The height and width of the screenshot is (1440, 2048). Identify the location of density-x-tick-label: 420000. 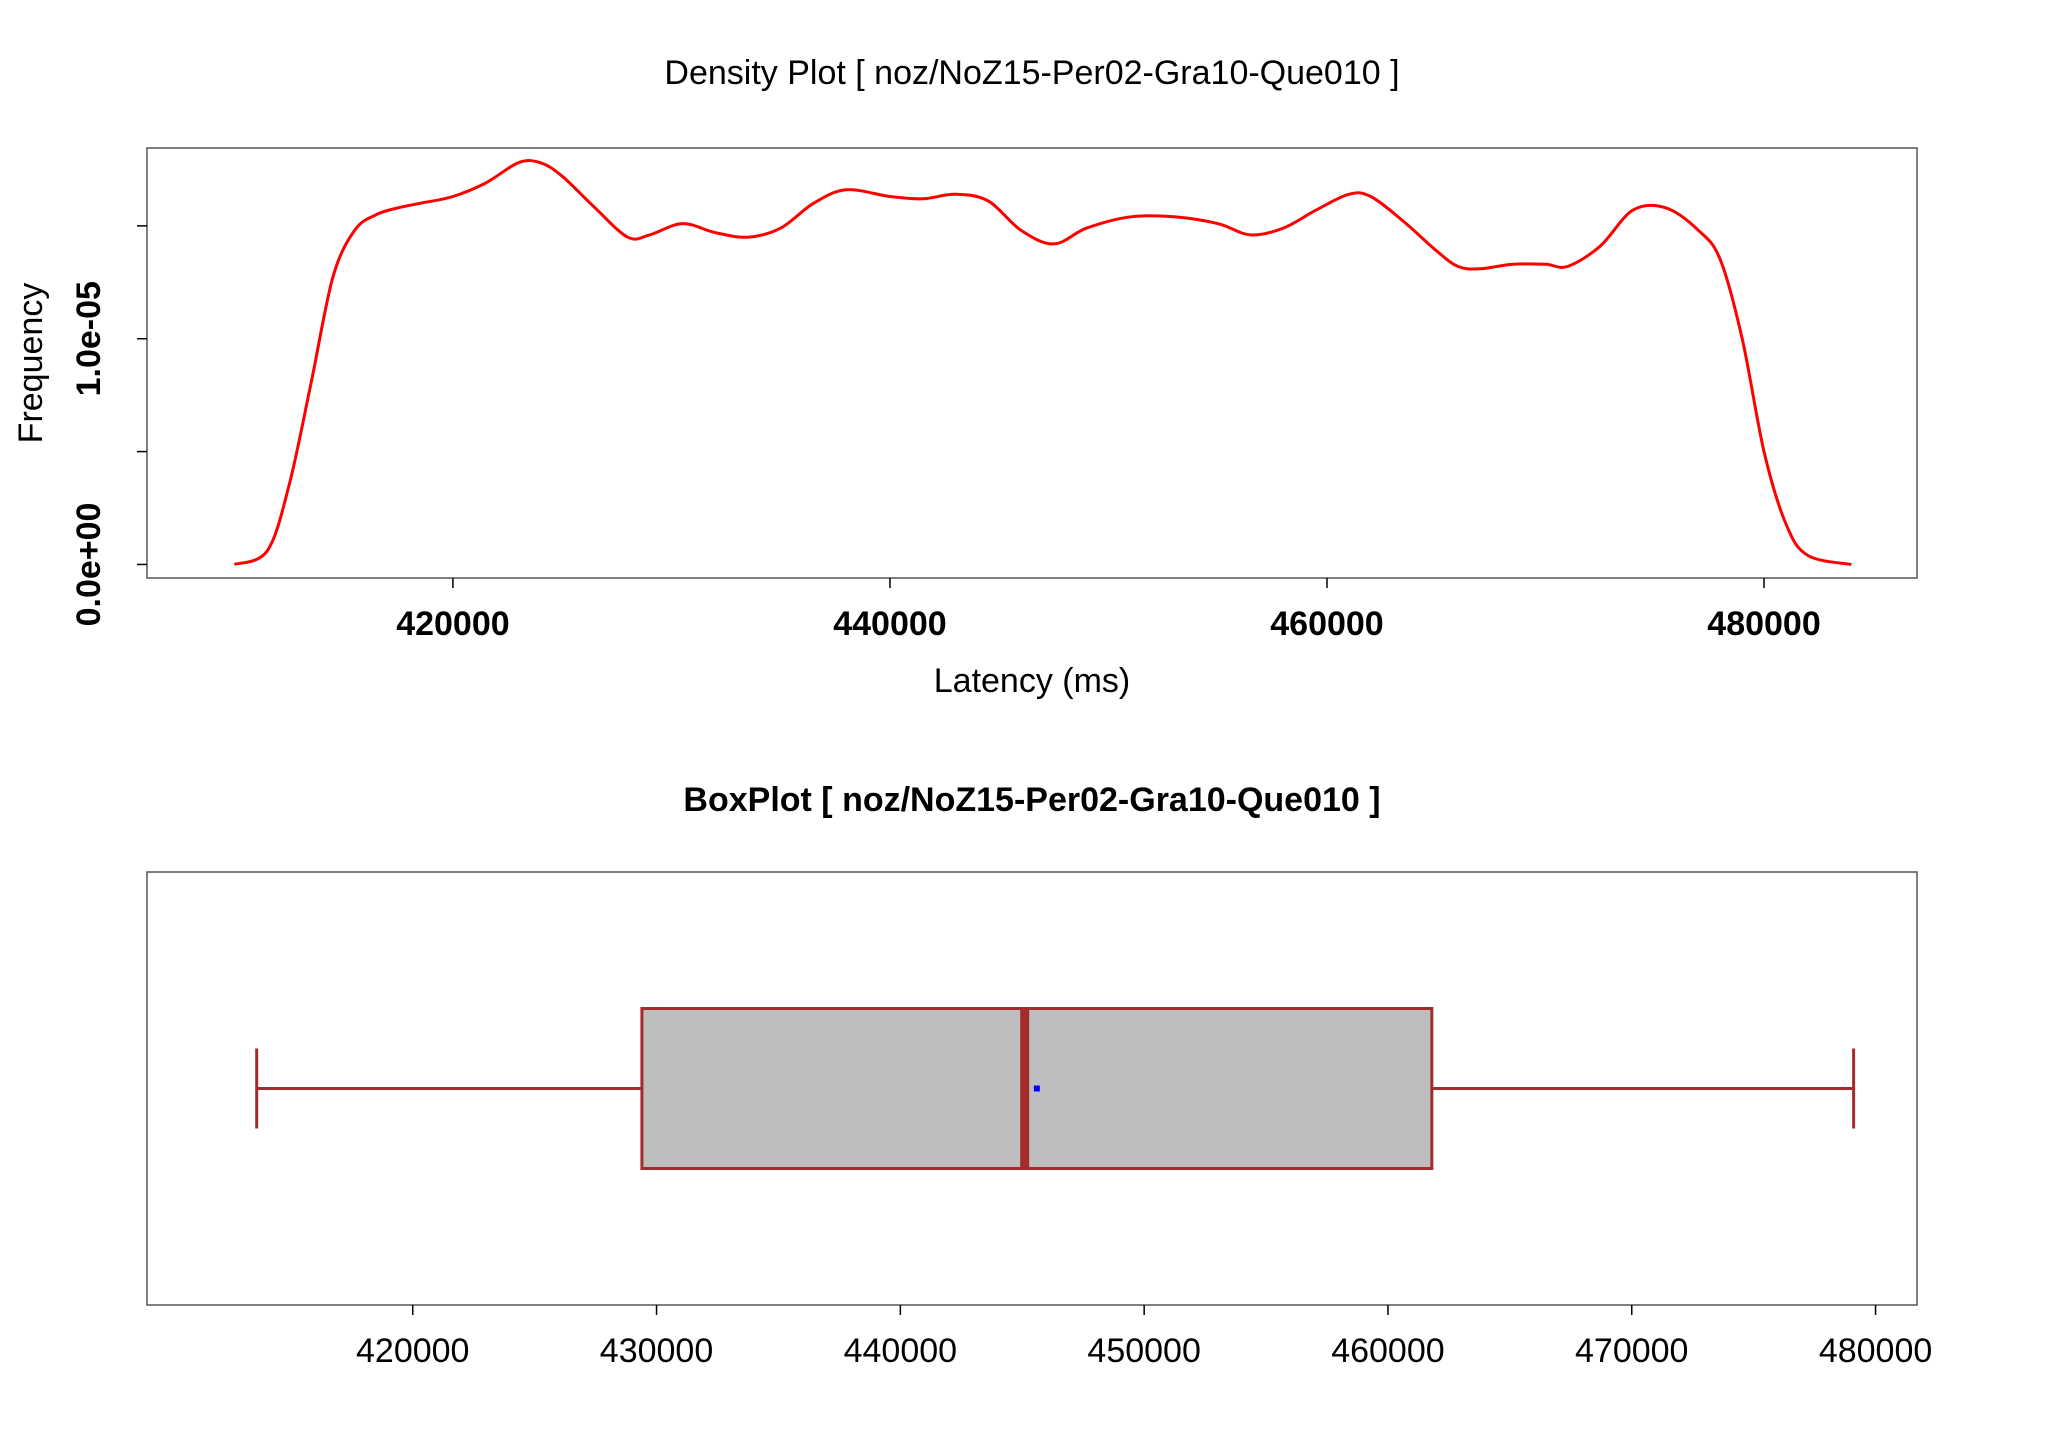
(452, 624).